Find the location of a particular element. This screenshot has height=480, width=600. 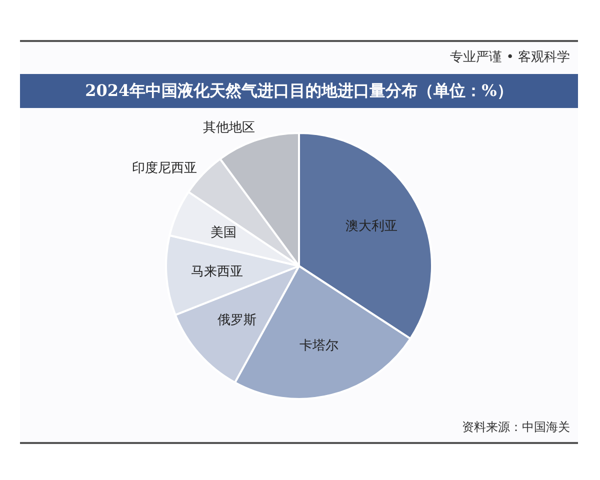

chart-title: 2024年中国液化天然气进口目的地进口量分布（单位：%） is located at coordinates (299, 91).